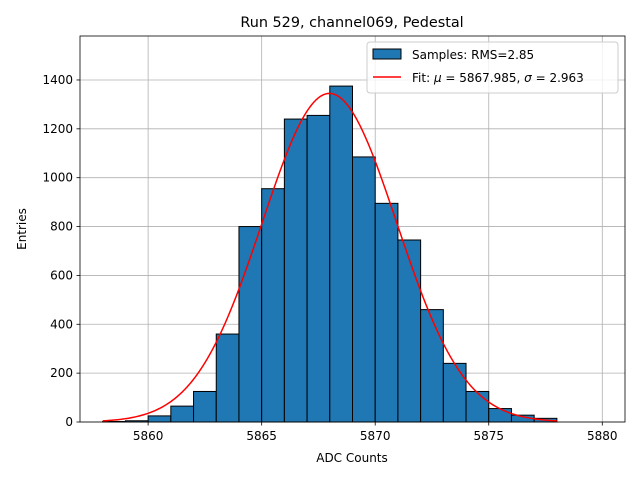  Describe the element at coordinates (57, 80) in the screenshot. I see `y-tick-label: 1400` at that location.